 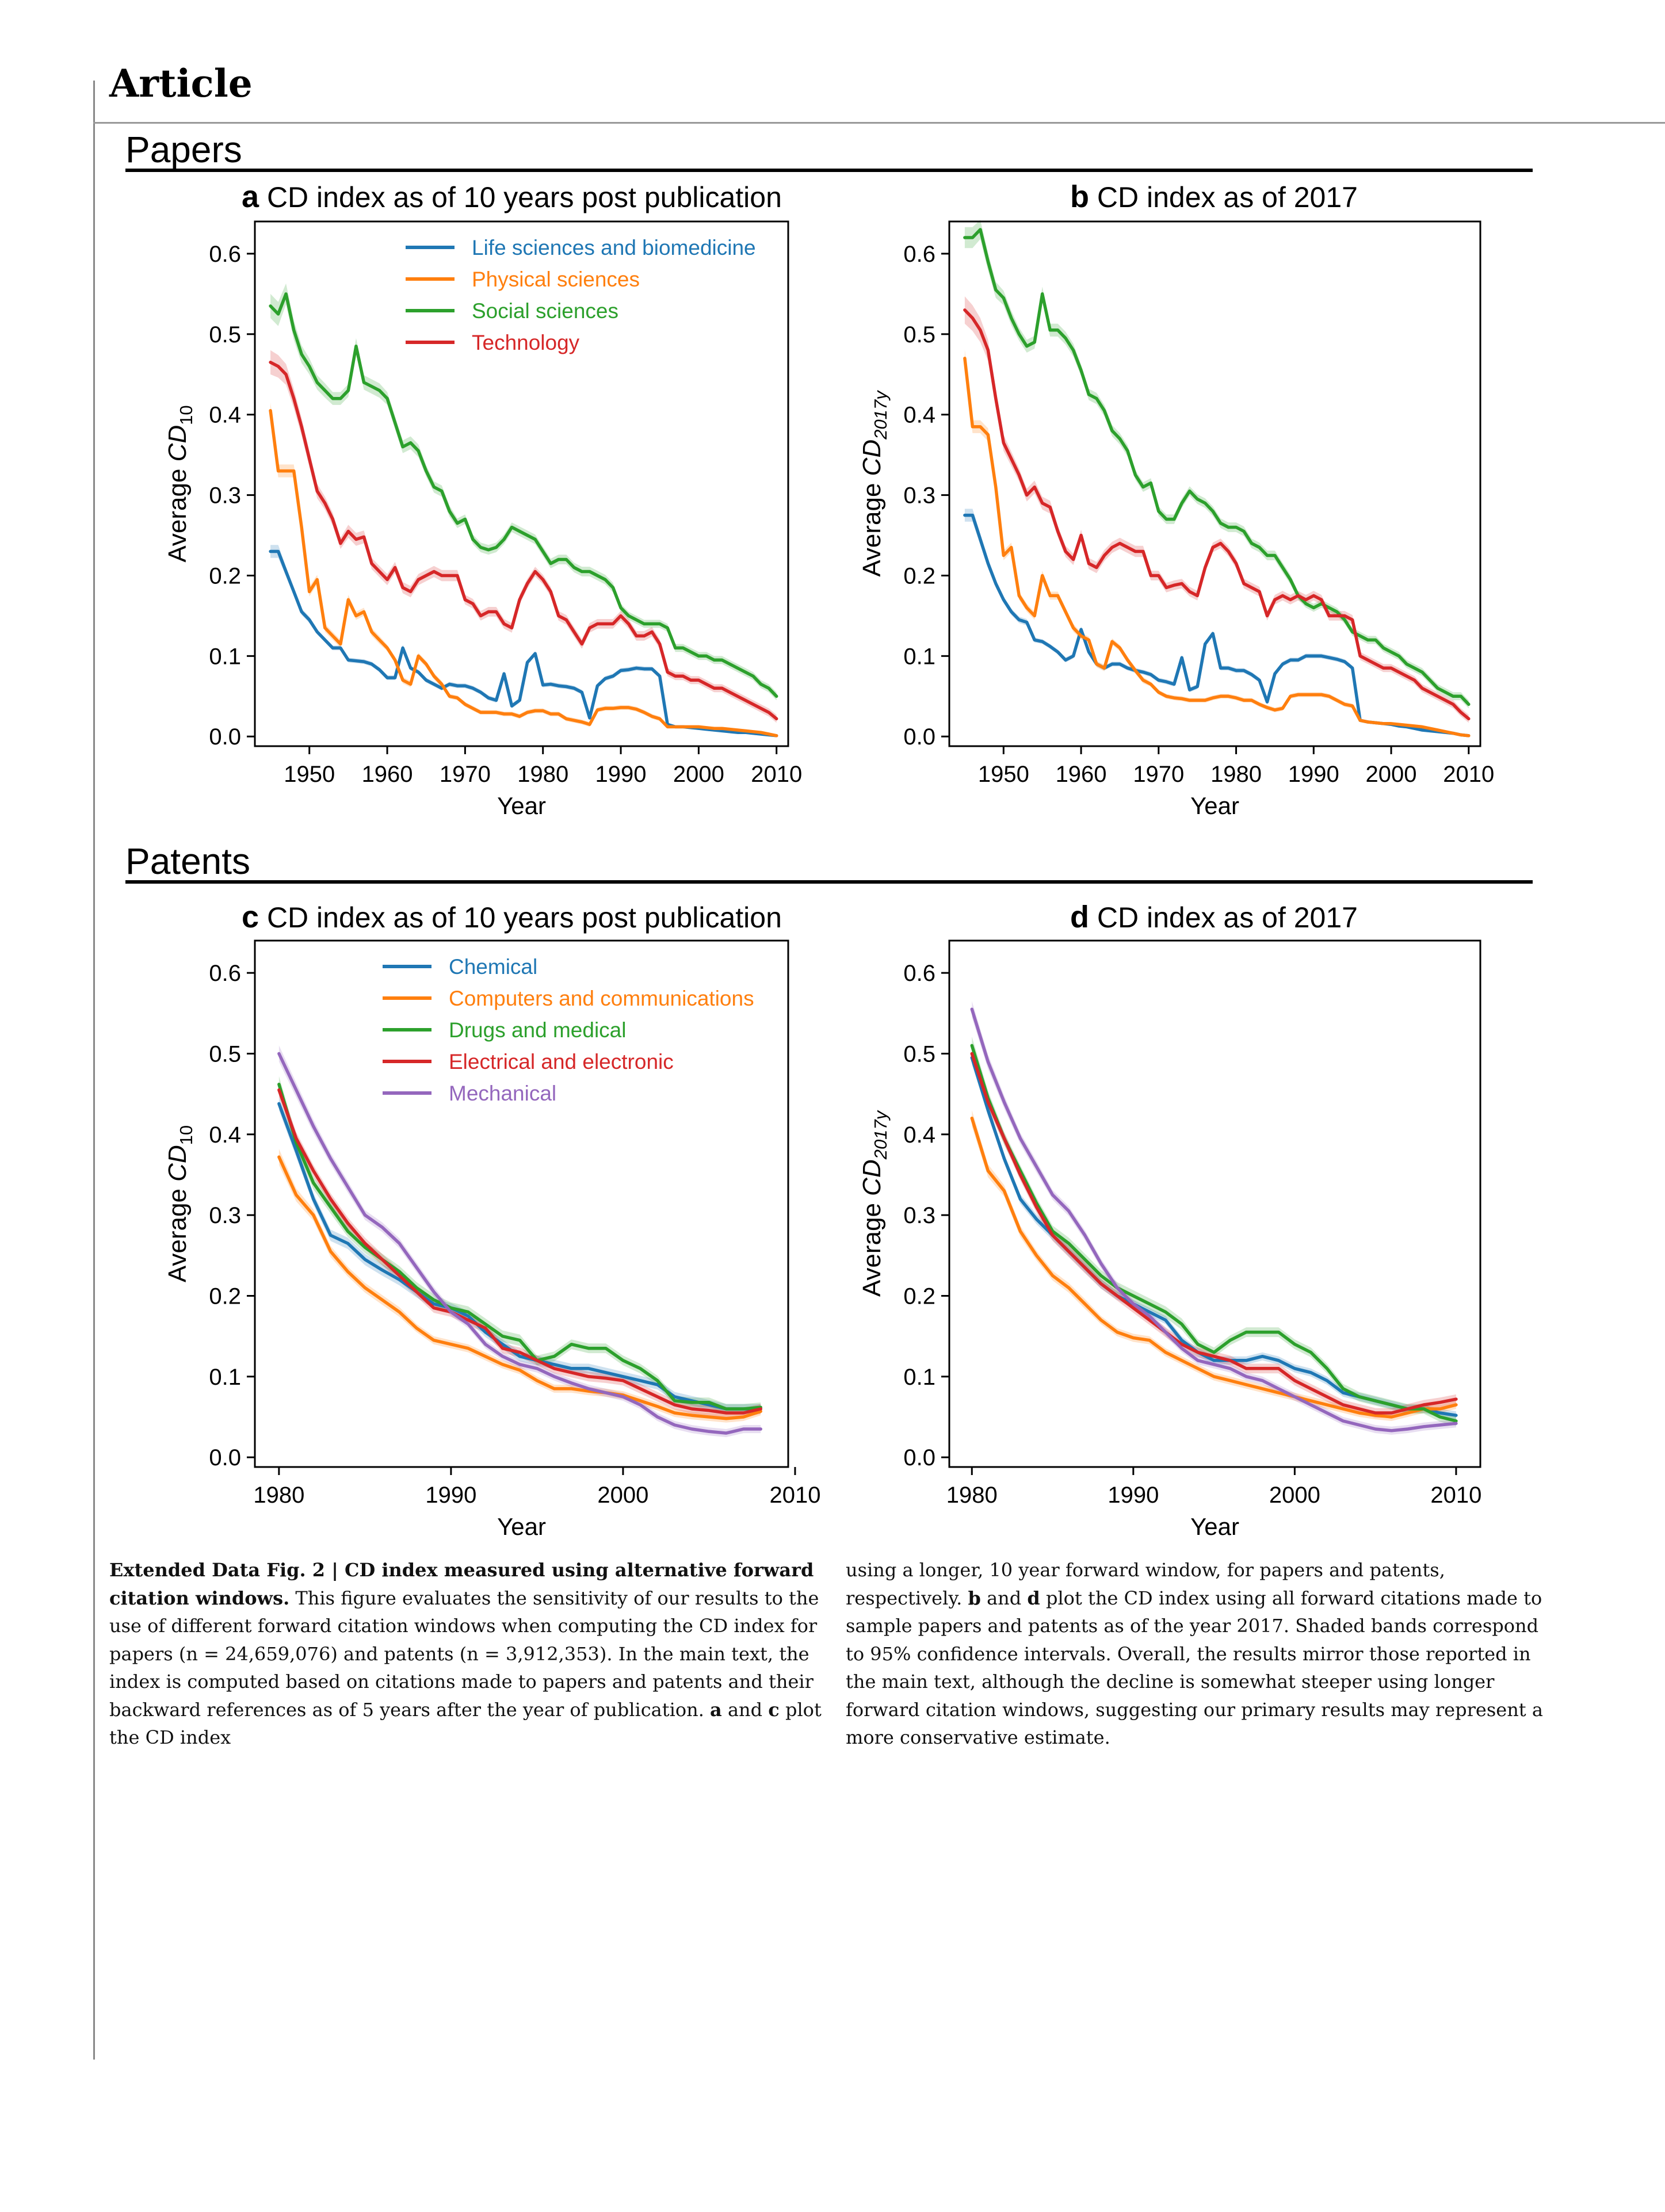 What do you see at coordinates (872, 458) in the screenshot?
I see `y-axis-label-cd-b: CD` at bounding box center [872, 458].